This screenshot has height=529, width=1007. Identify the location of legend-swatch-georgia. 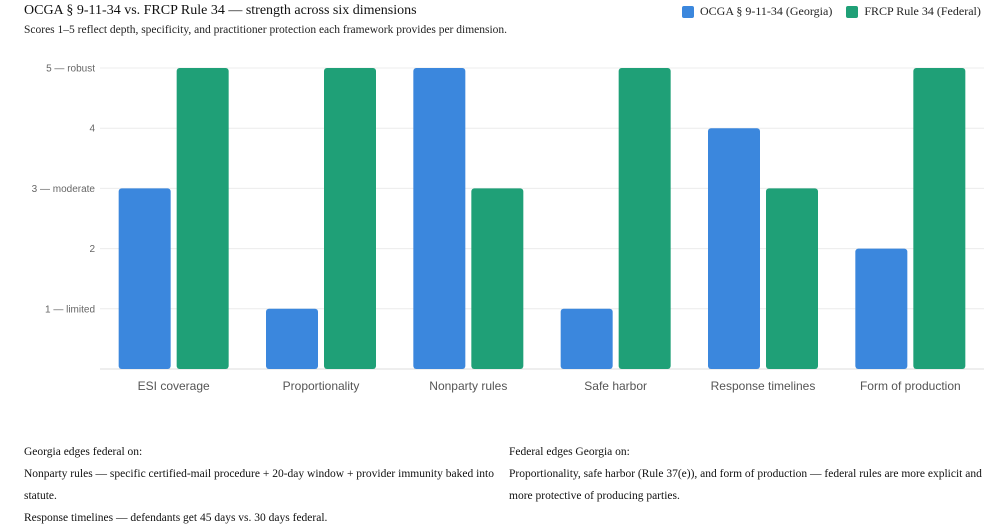
(688, 11).